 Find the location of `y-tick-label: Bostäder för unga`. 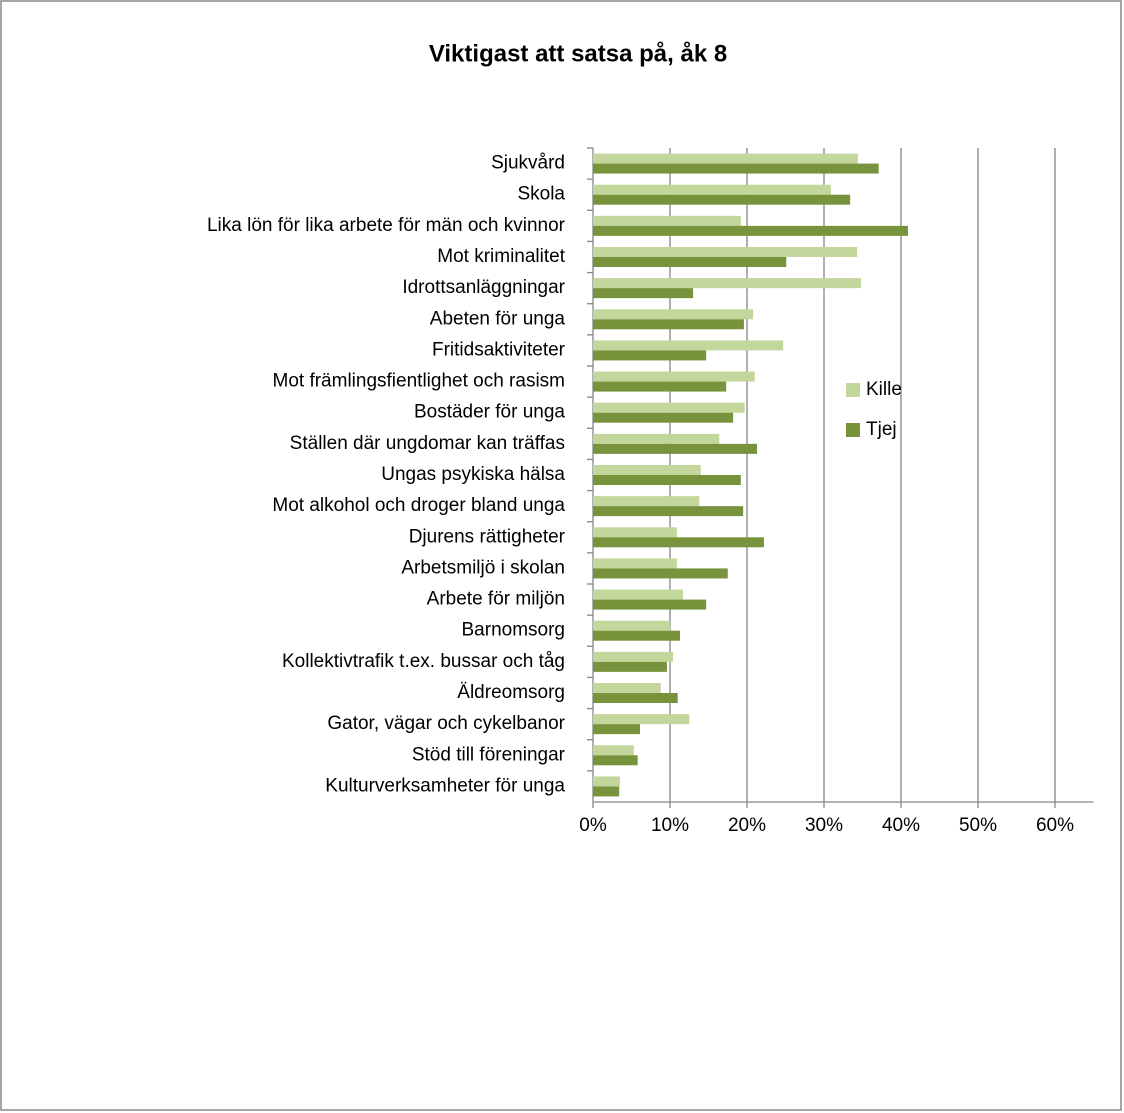

y-tick-label: Bostäder för unga is located at coordinates (489, 412).